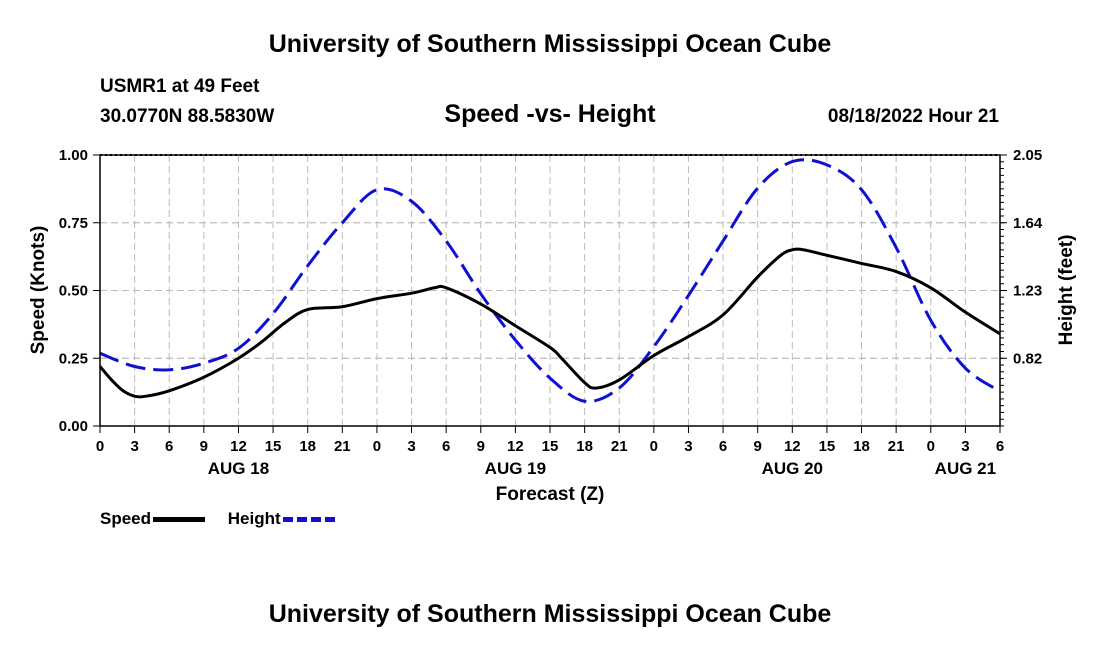 Image resolution: width=1100 pixels, height=650 pixels. What do you see at coordinates (73, 426) in the screenshot?
I see `y-tick-label: 0.00` at bounding box center [73, 426].